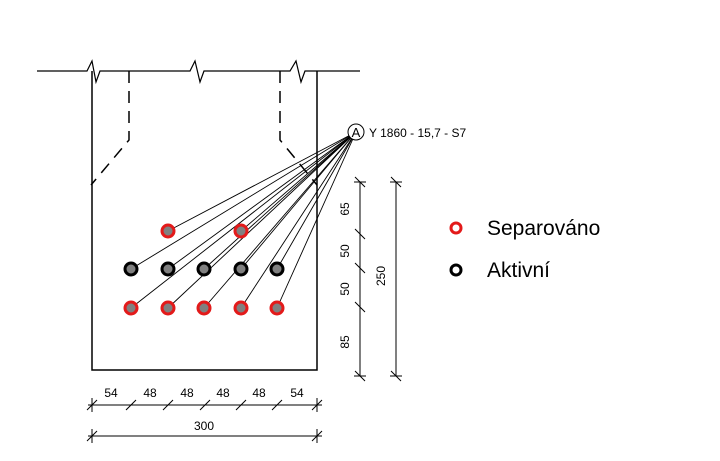 This screenshot has width=720, height=461. What do you see at coordinates (418, 133) in the screenshot?
I see `tendon-spec-label: Y 1860 - 15,7 - S7` at bounding box center [418, 133].